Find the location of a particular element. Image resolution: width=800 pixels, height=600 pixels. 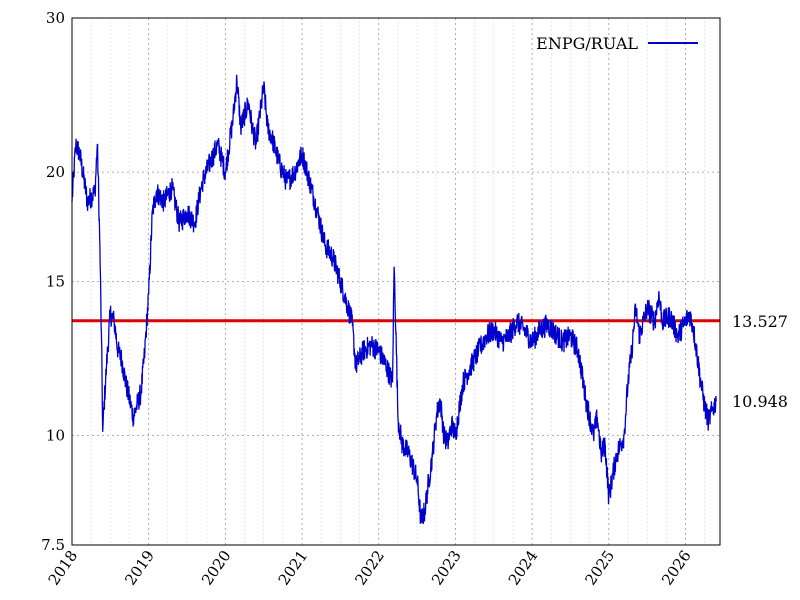

x-tick-label: 2022 is located at coordinates (369, 568).